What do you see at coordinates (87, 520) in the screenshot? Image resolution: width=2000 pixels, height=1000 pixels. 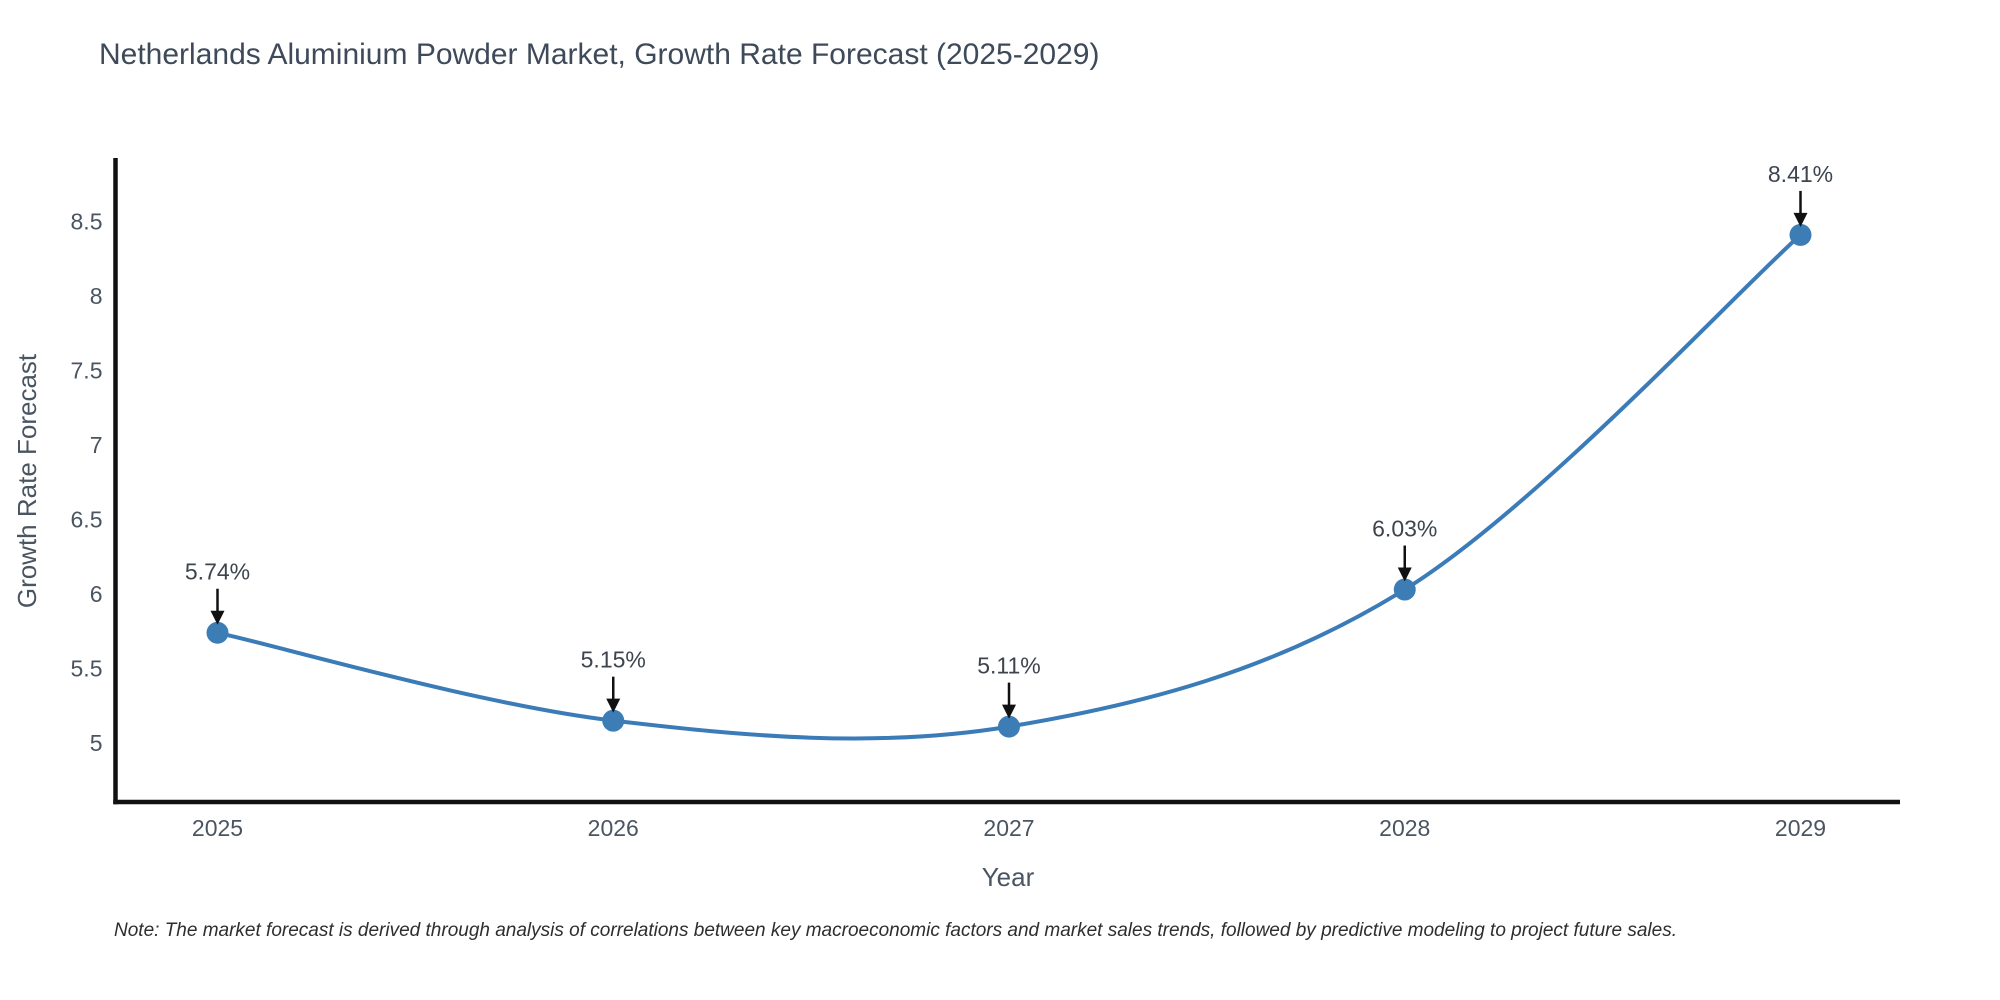 I see `y-tick-label: 6.5` at bounding box center [87, 520].